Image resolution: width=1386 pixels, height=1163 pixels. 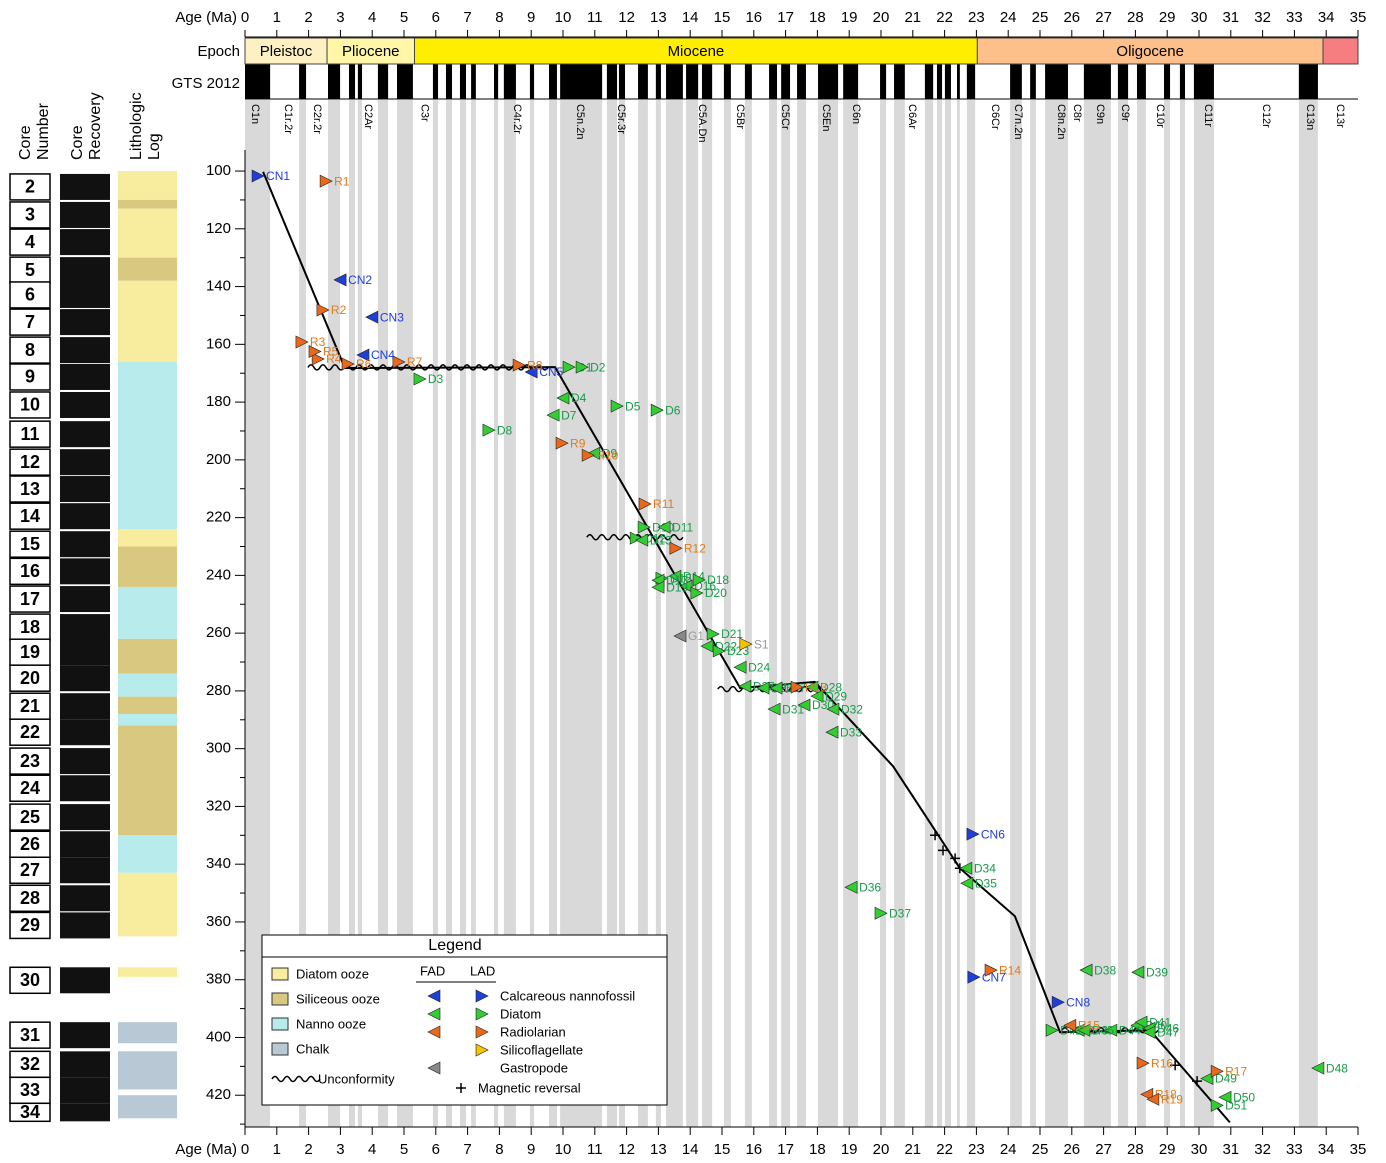 I want to click on core-number: 28, so click(x=30, y=898).